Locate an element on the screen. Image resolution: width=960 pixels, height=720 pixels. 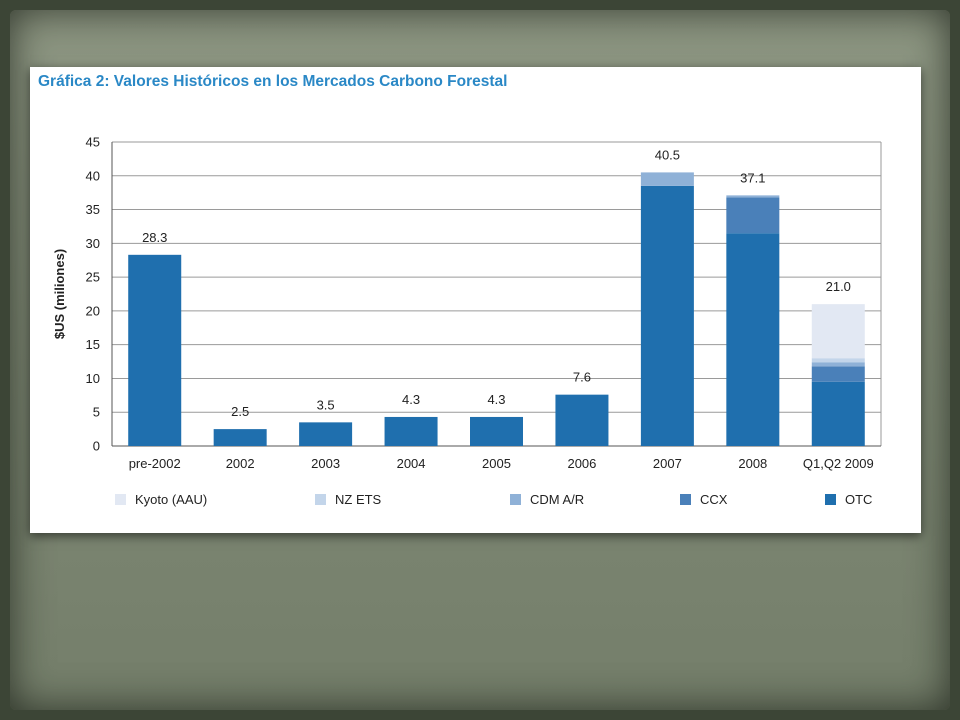
y-tick-label: 0 is located at coordinates (96, 446).